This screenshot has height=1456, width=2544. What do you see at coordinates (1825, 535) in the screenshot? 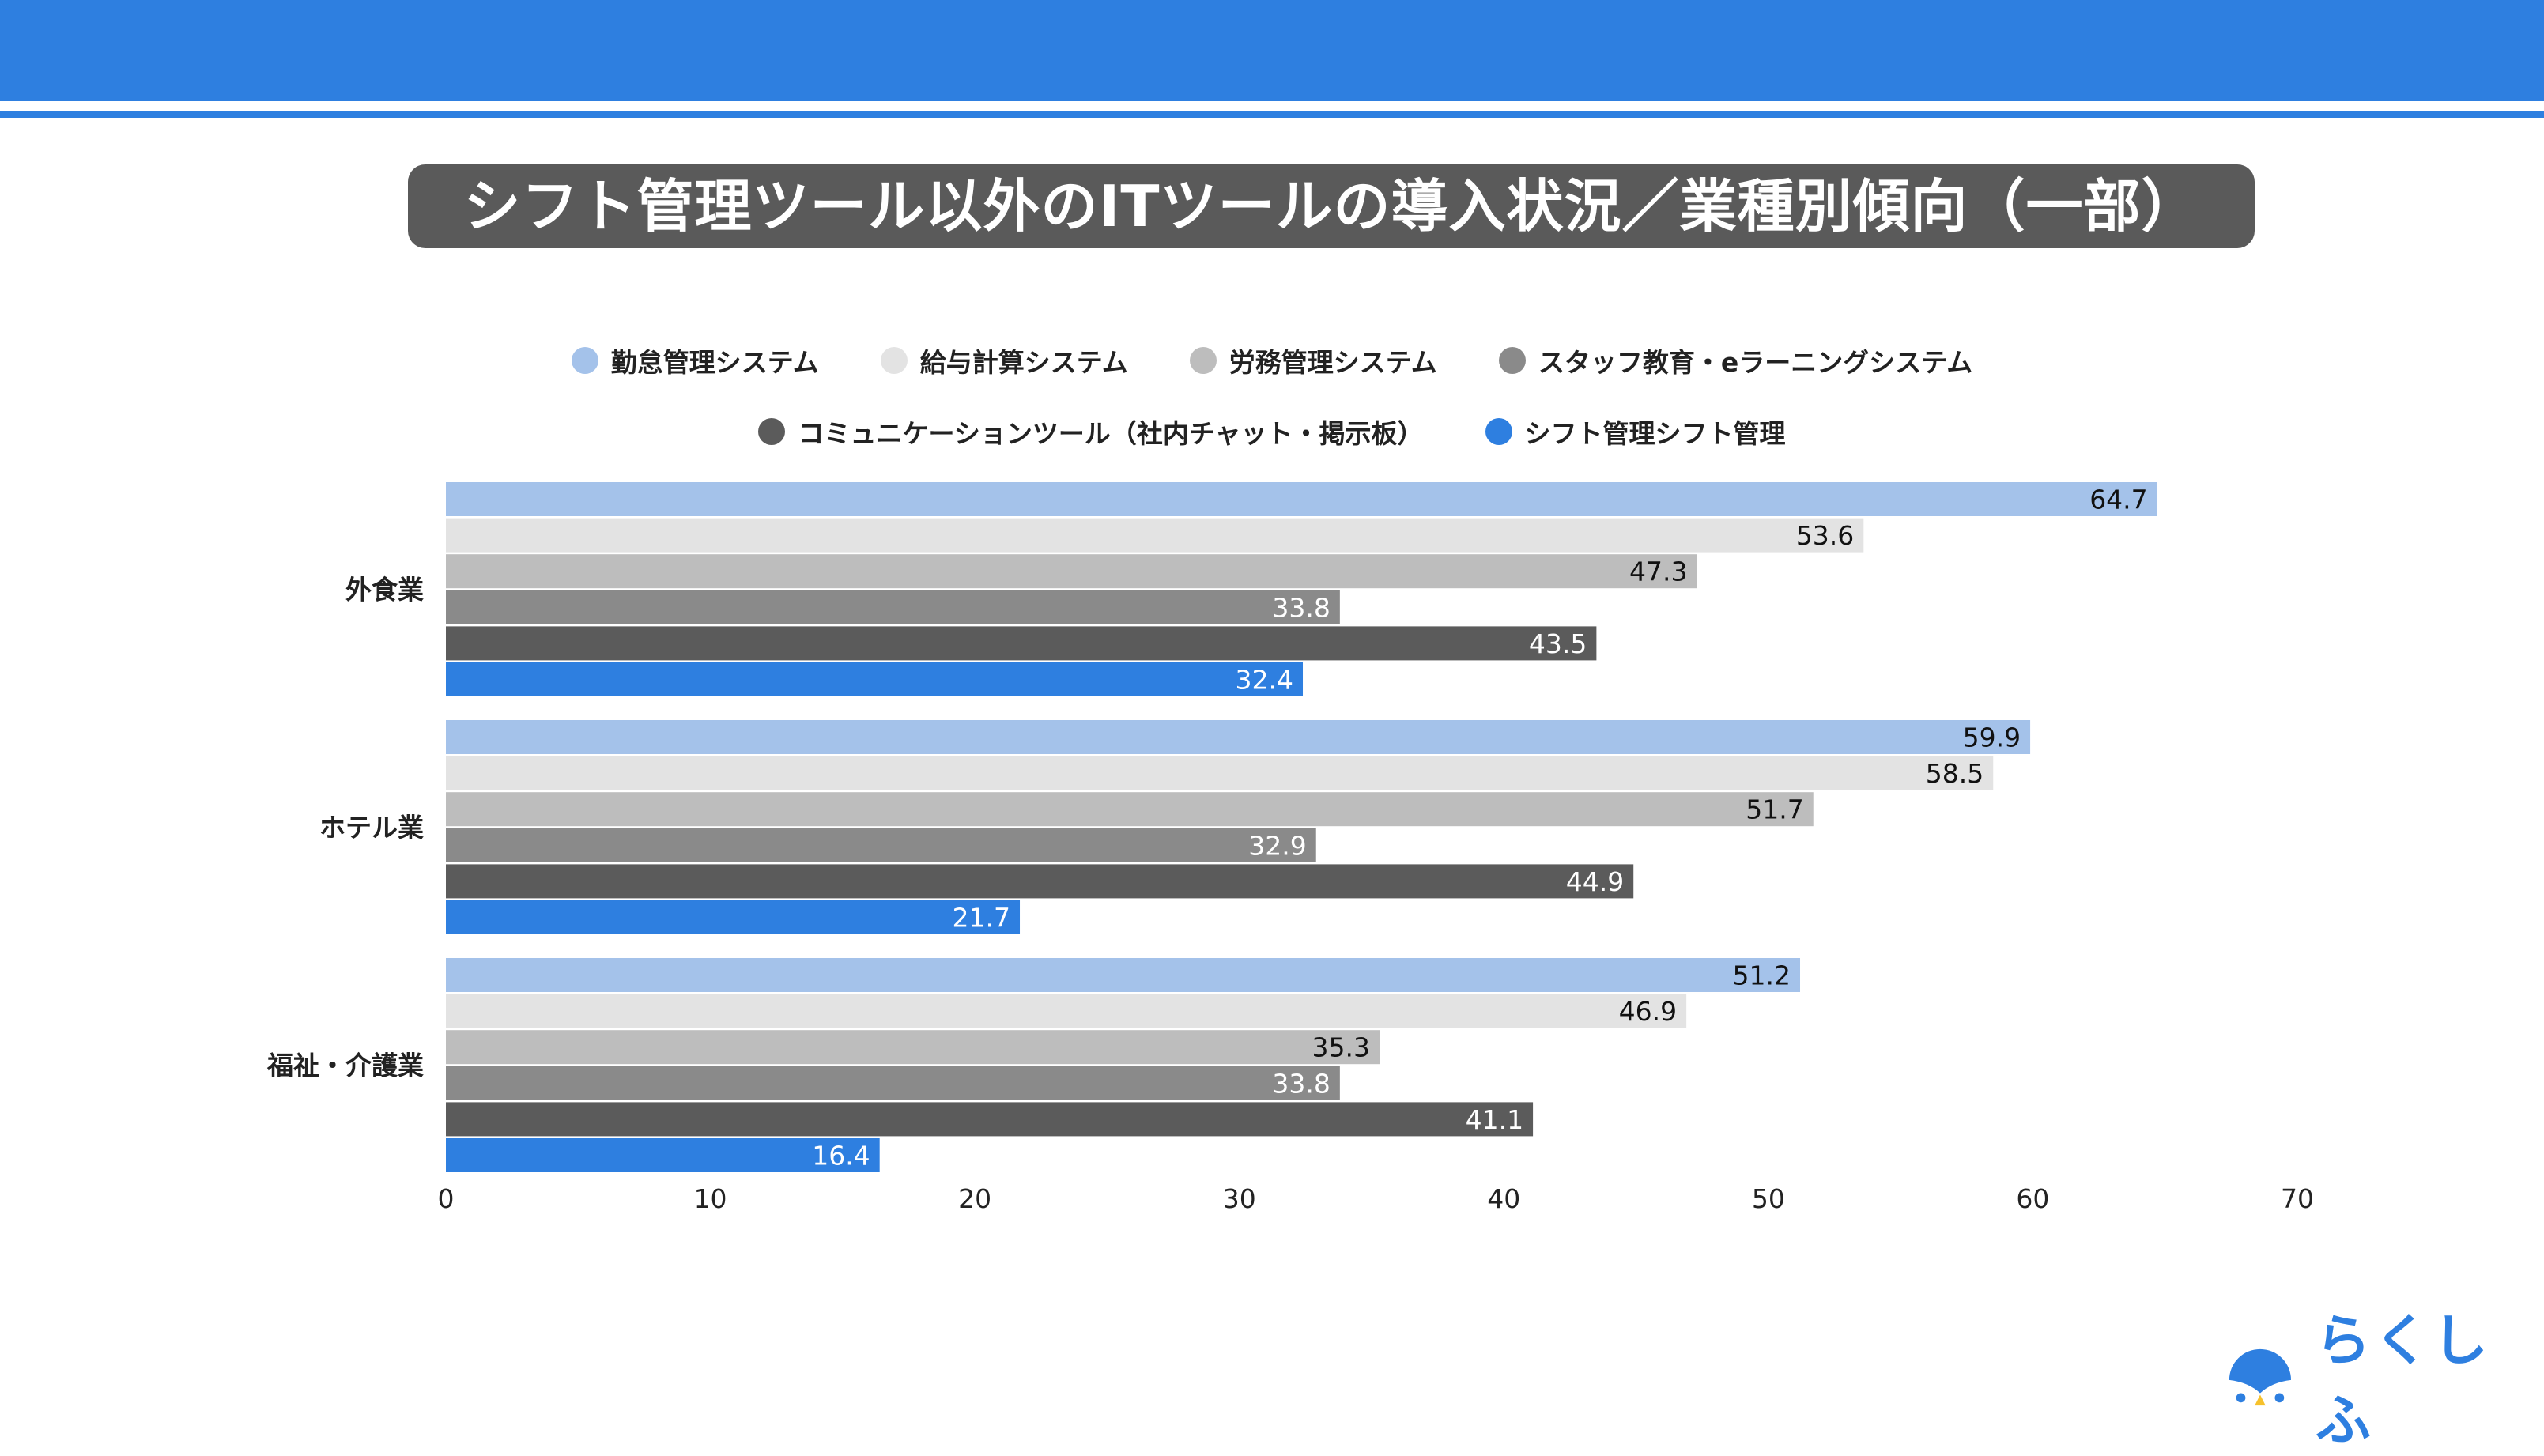
I see `data-label: 53.6` at bounding box center [1825, 535].